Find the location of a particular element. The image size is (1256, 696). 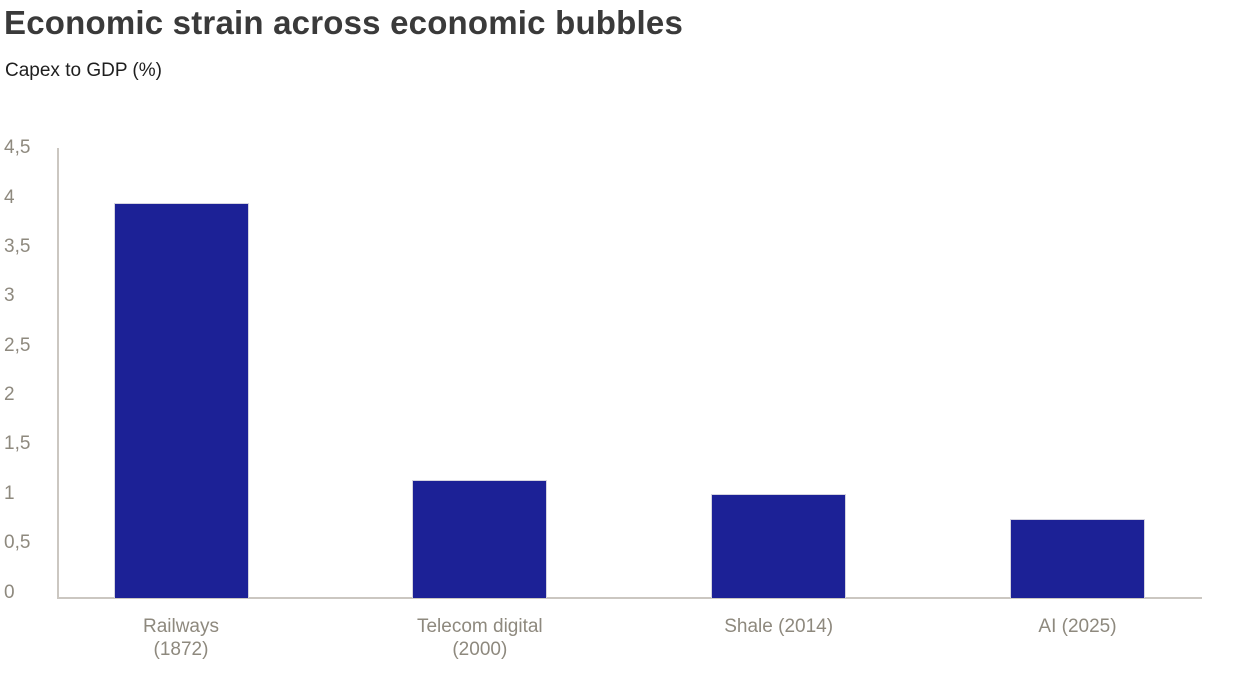

bar-telecom-digital-2000 is located at coordinates (480, 538).